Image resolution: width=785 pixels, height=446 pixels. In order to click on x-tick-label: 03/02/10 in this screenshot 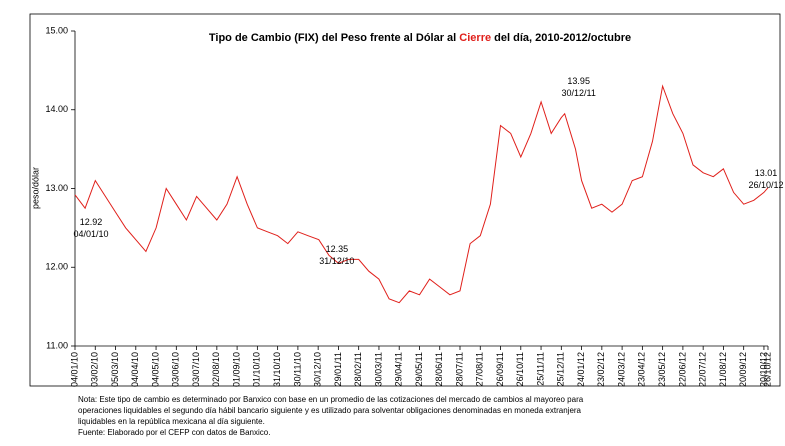, I will do `click(95, 369)`.